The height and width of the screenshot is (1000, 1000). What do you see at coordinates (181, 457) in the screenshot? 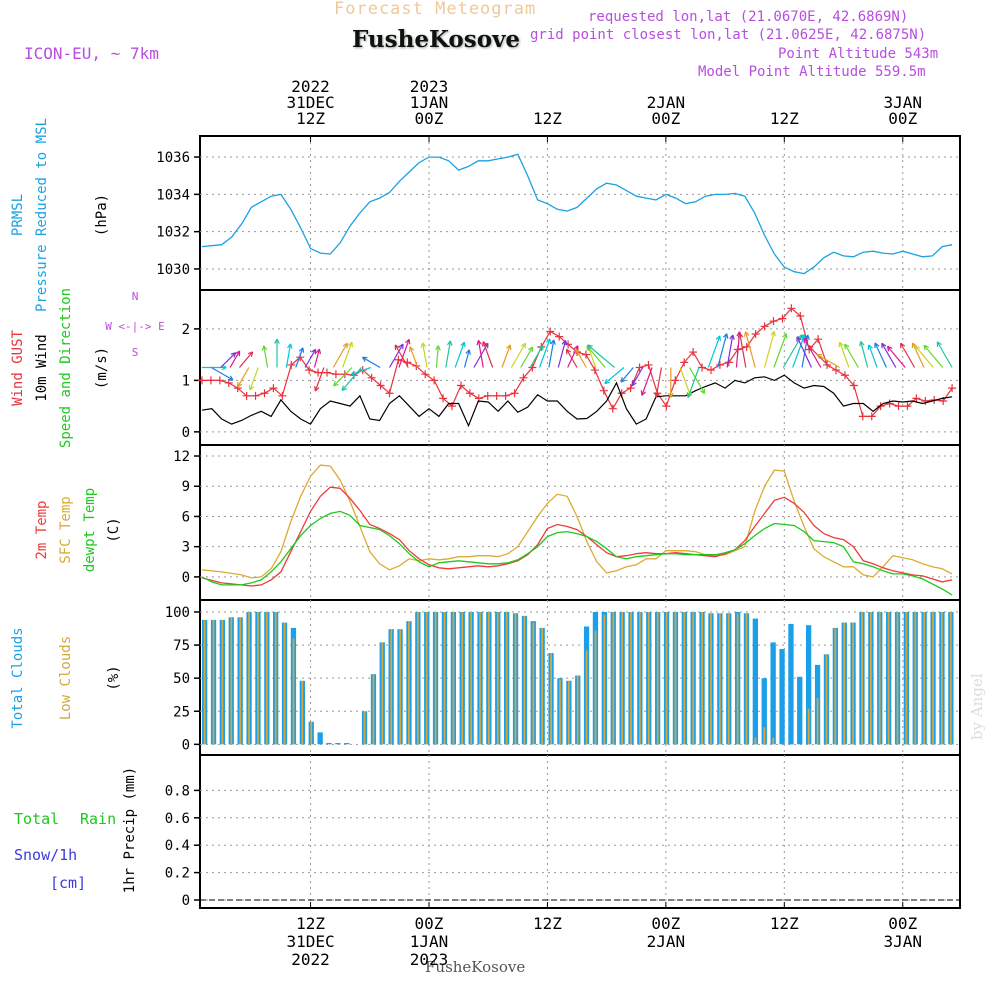
I see `y-tick-label: 12` at bounding box center [181, 457].